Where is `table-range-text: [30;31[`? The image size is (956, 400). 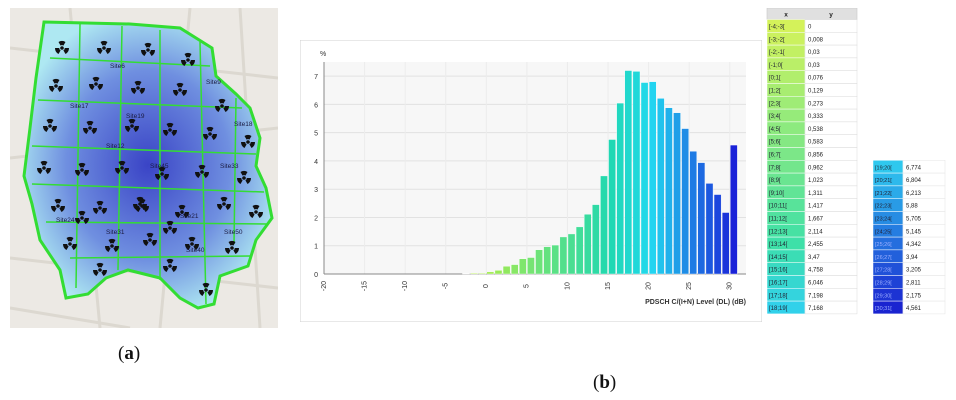 table-range-text: [30;31[ is located at coordinates (883, 309).